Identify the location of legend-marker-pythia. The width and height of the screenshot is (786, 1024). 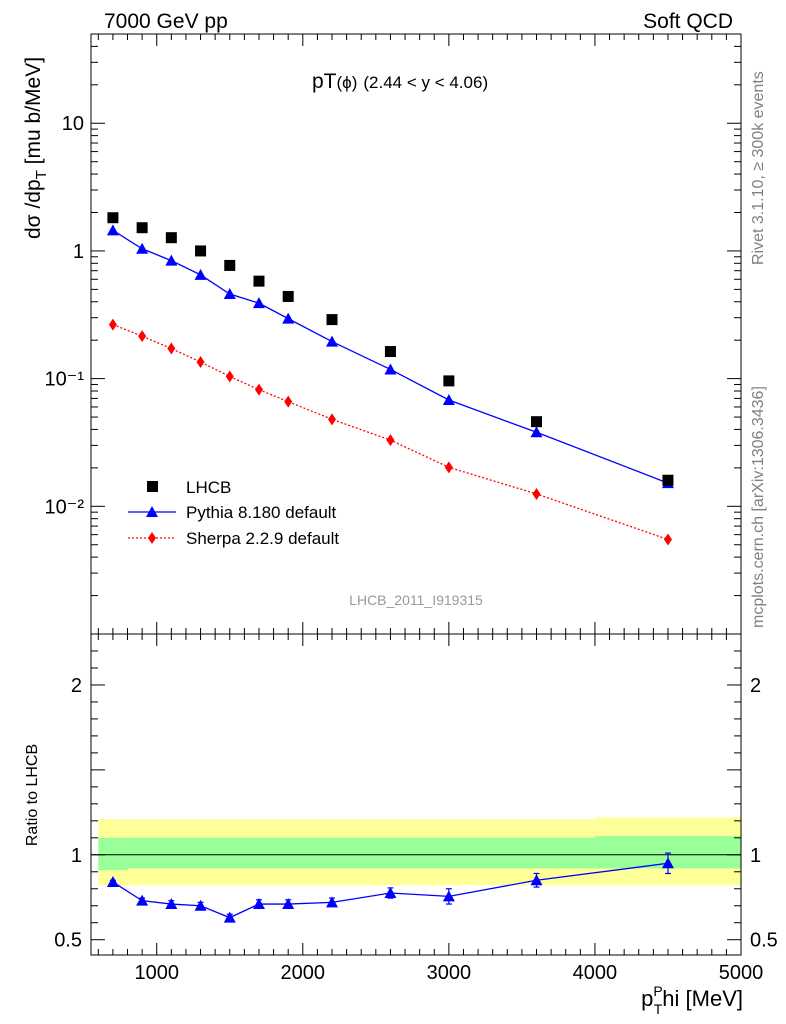
(152, 511).